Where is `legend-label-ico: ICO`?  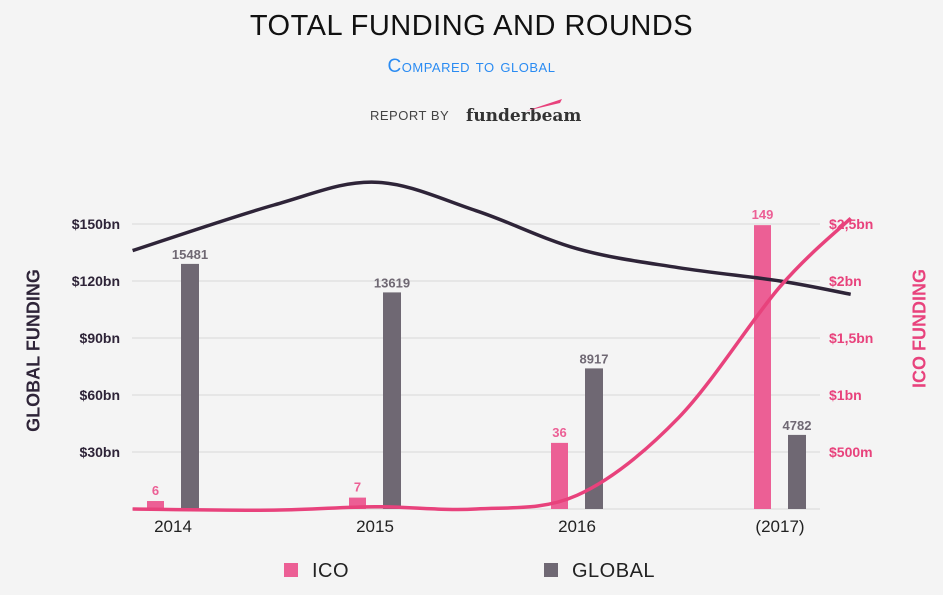 legend-label-ico: ICO is located at coordinates (331, 571).